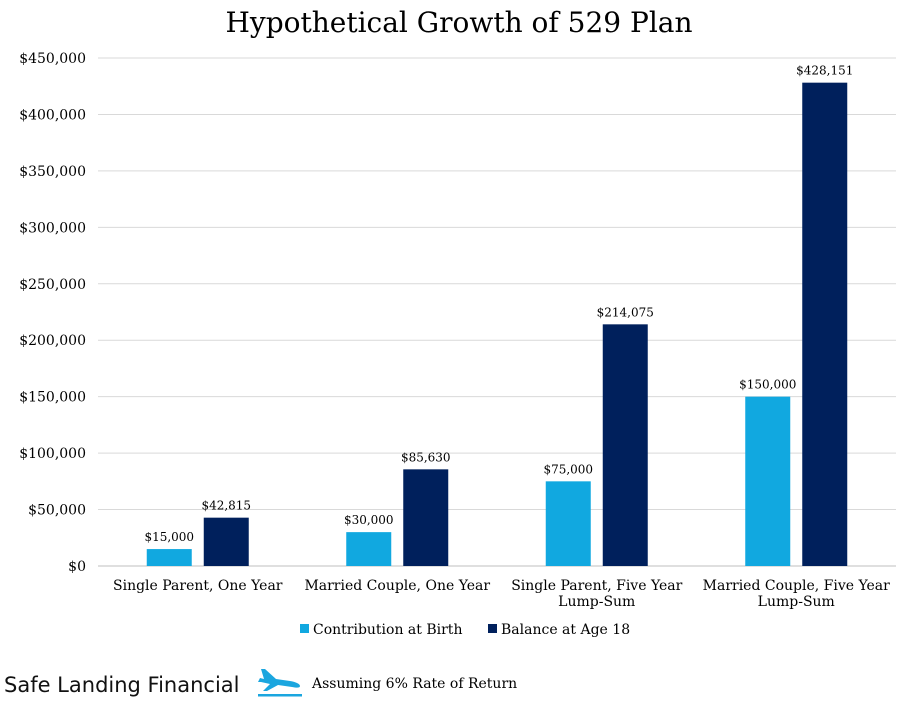  What do you see at coordinates (57, 511) in the screenshot?
I see `y-tick-label: $50,000` at bounding box center [57, 511].